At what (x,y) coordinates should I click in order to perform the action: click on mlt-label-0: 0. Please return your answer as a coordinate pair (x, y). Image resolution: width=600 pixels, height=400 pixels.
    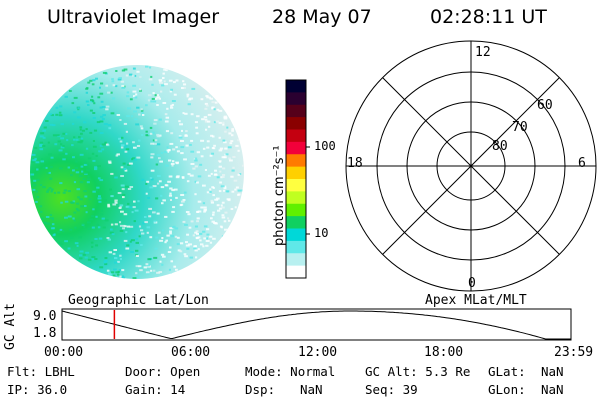
    Looking at the image, I should click on (472, 283).